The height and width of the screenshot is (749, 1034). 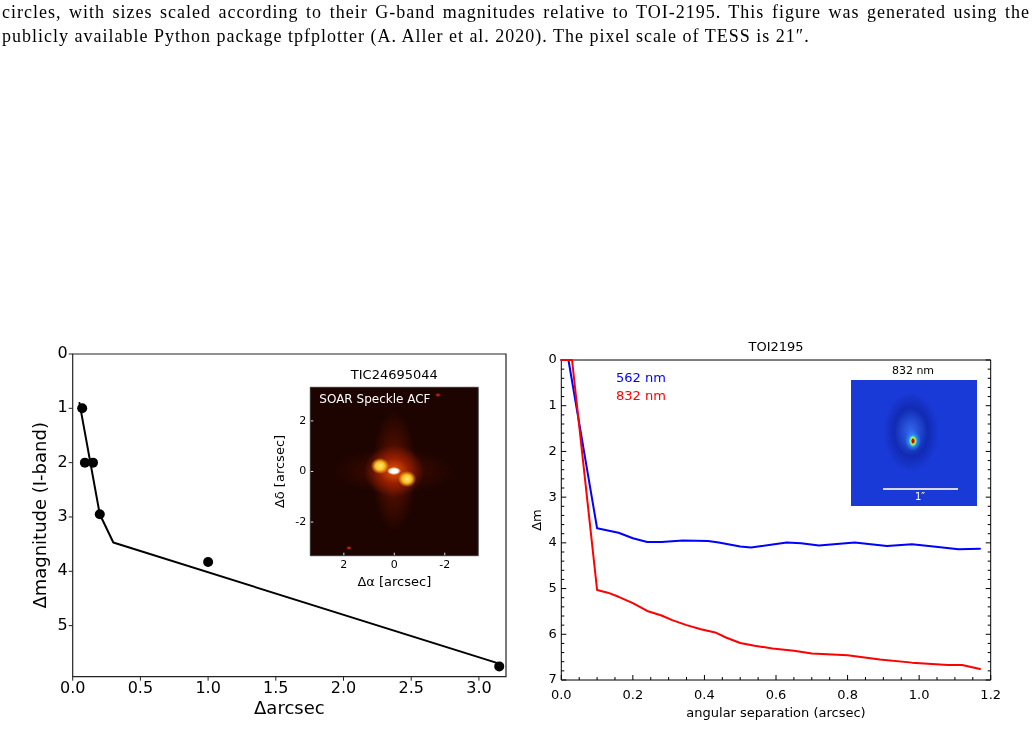 I want to click on annotation: 1″, so click(x=920, y=496).